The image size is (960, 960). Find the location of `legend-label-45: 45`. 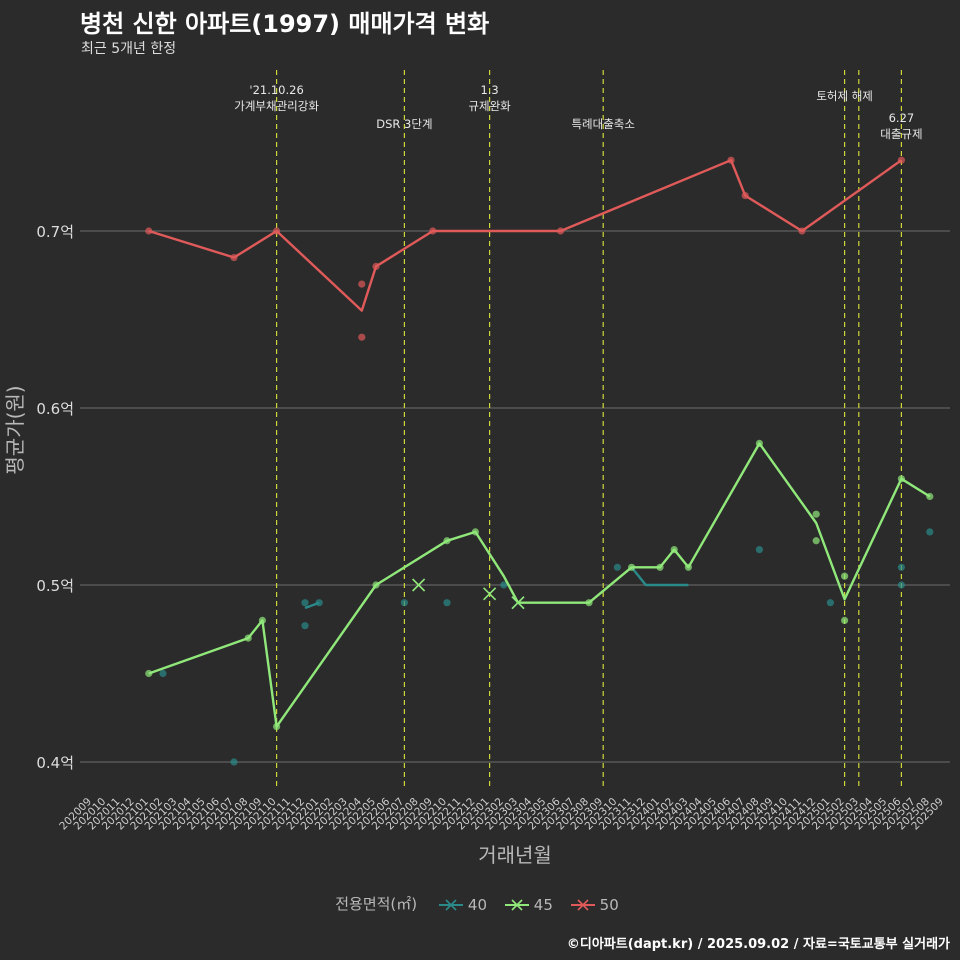

legend-label-45: 45 is located at coordinates (543, 904).